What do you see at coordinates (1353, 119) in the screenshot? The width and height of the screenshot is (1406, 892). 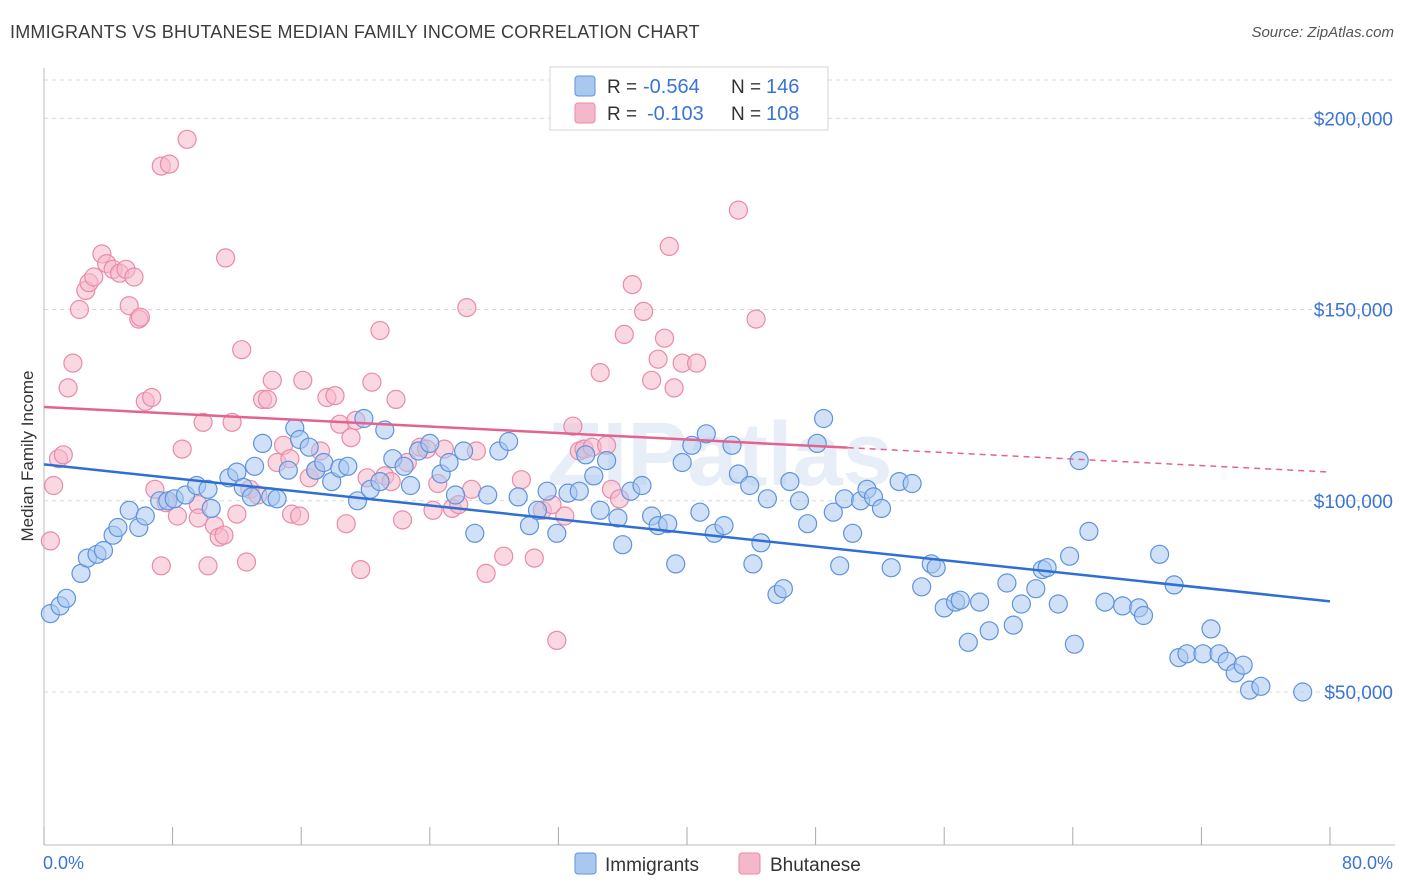 I see `y-tick-label: $200,000` at bounding box center [1353, 119].